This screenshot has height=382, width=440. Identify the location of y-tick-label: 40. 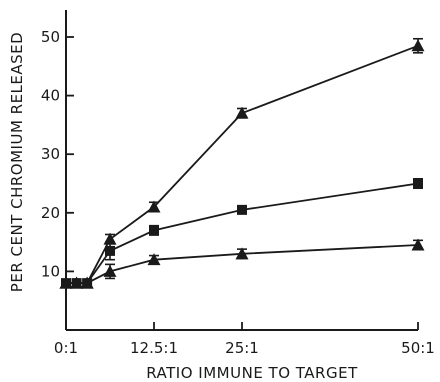
(50, 96).